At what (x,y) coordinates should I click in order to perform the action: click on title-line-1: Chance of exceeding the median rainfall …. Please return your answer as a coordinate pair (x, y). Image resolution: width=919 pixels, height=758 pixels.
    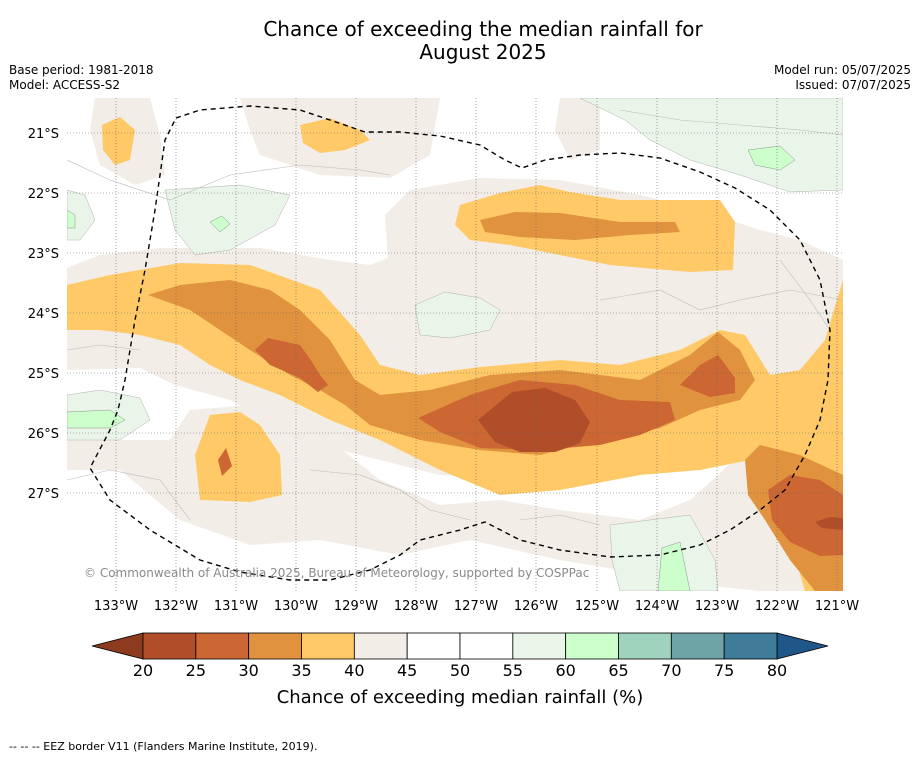
    Looking at the image, I should click on (483, 29).